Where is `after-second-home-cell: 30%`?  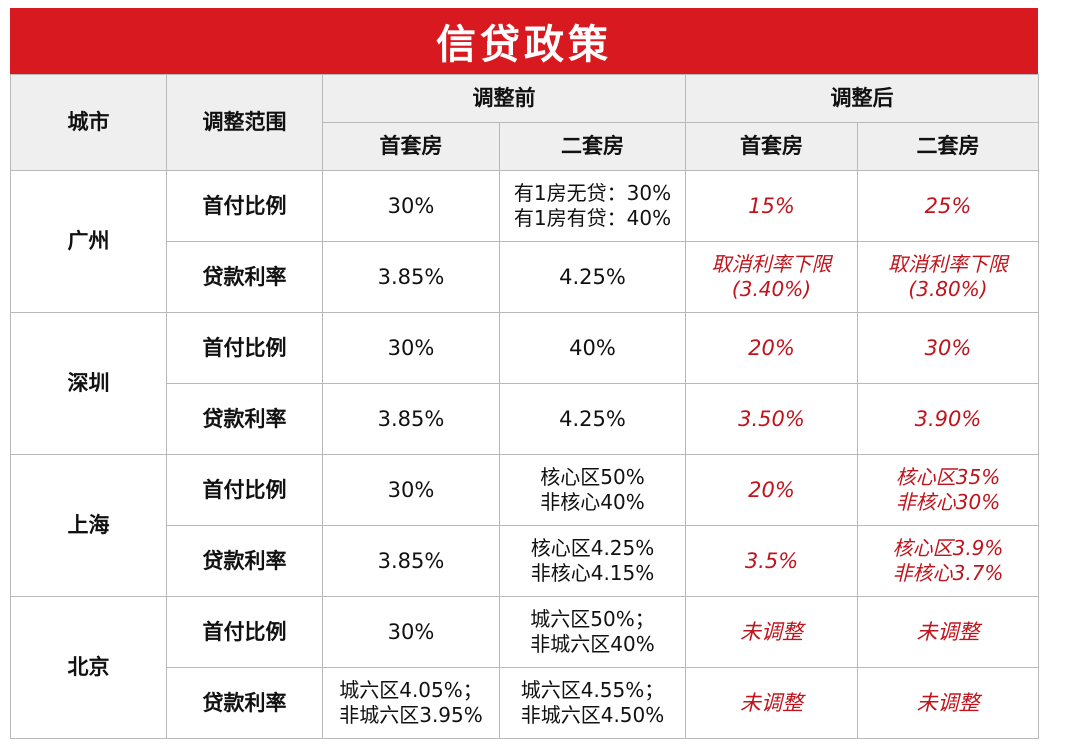 after-second-home-cell: 30% is located at coordinates (948, 348).